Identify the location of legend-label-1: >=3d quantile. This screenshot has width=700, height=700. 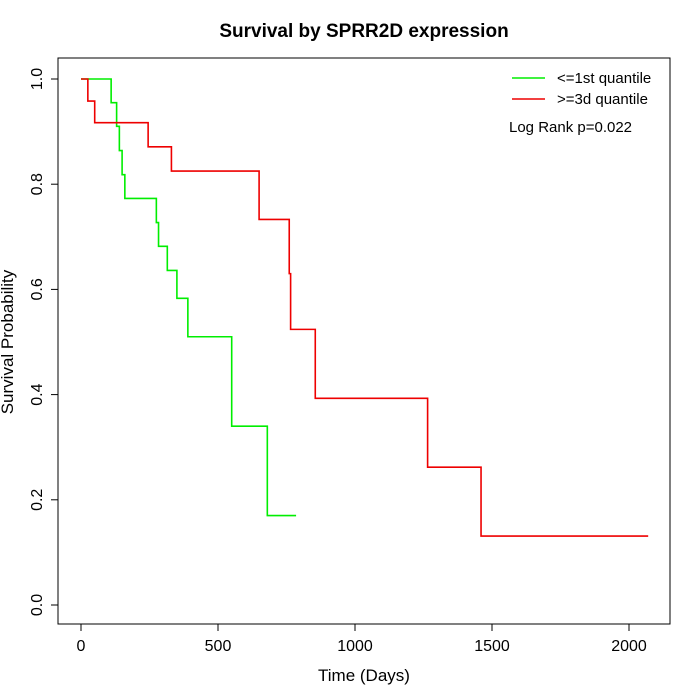
(602, 99).